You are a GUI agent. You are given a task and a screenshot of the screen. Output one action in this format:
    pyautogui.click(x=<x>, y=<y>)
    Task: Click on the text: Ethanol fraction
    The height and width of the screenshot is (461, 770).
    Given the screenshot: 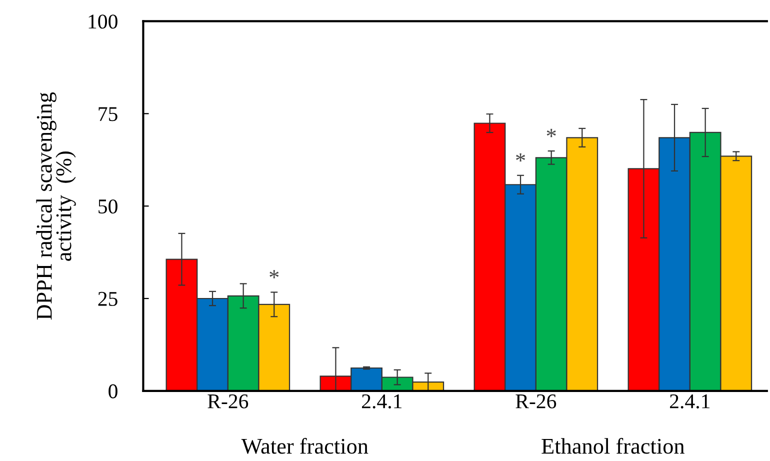 What is the action you would take?
    pyautogui.click(x=613, y=446)
    